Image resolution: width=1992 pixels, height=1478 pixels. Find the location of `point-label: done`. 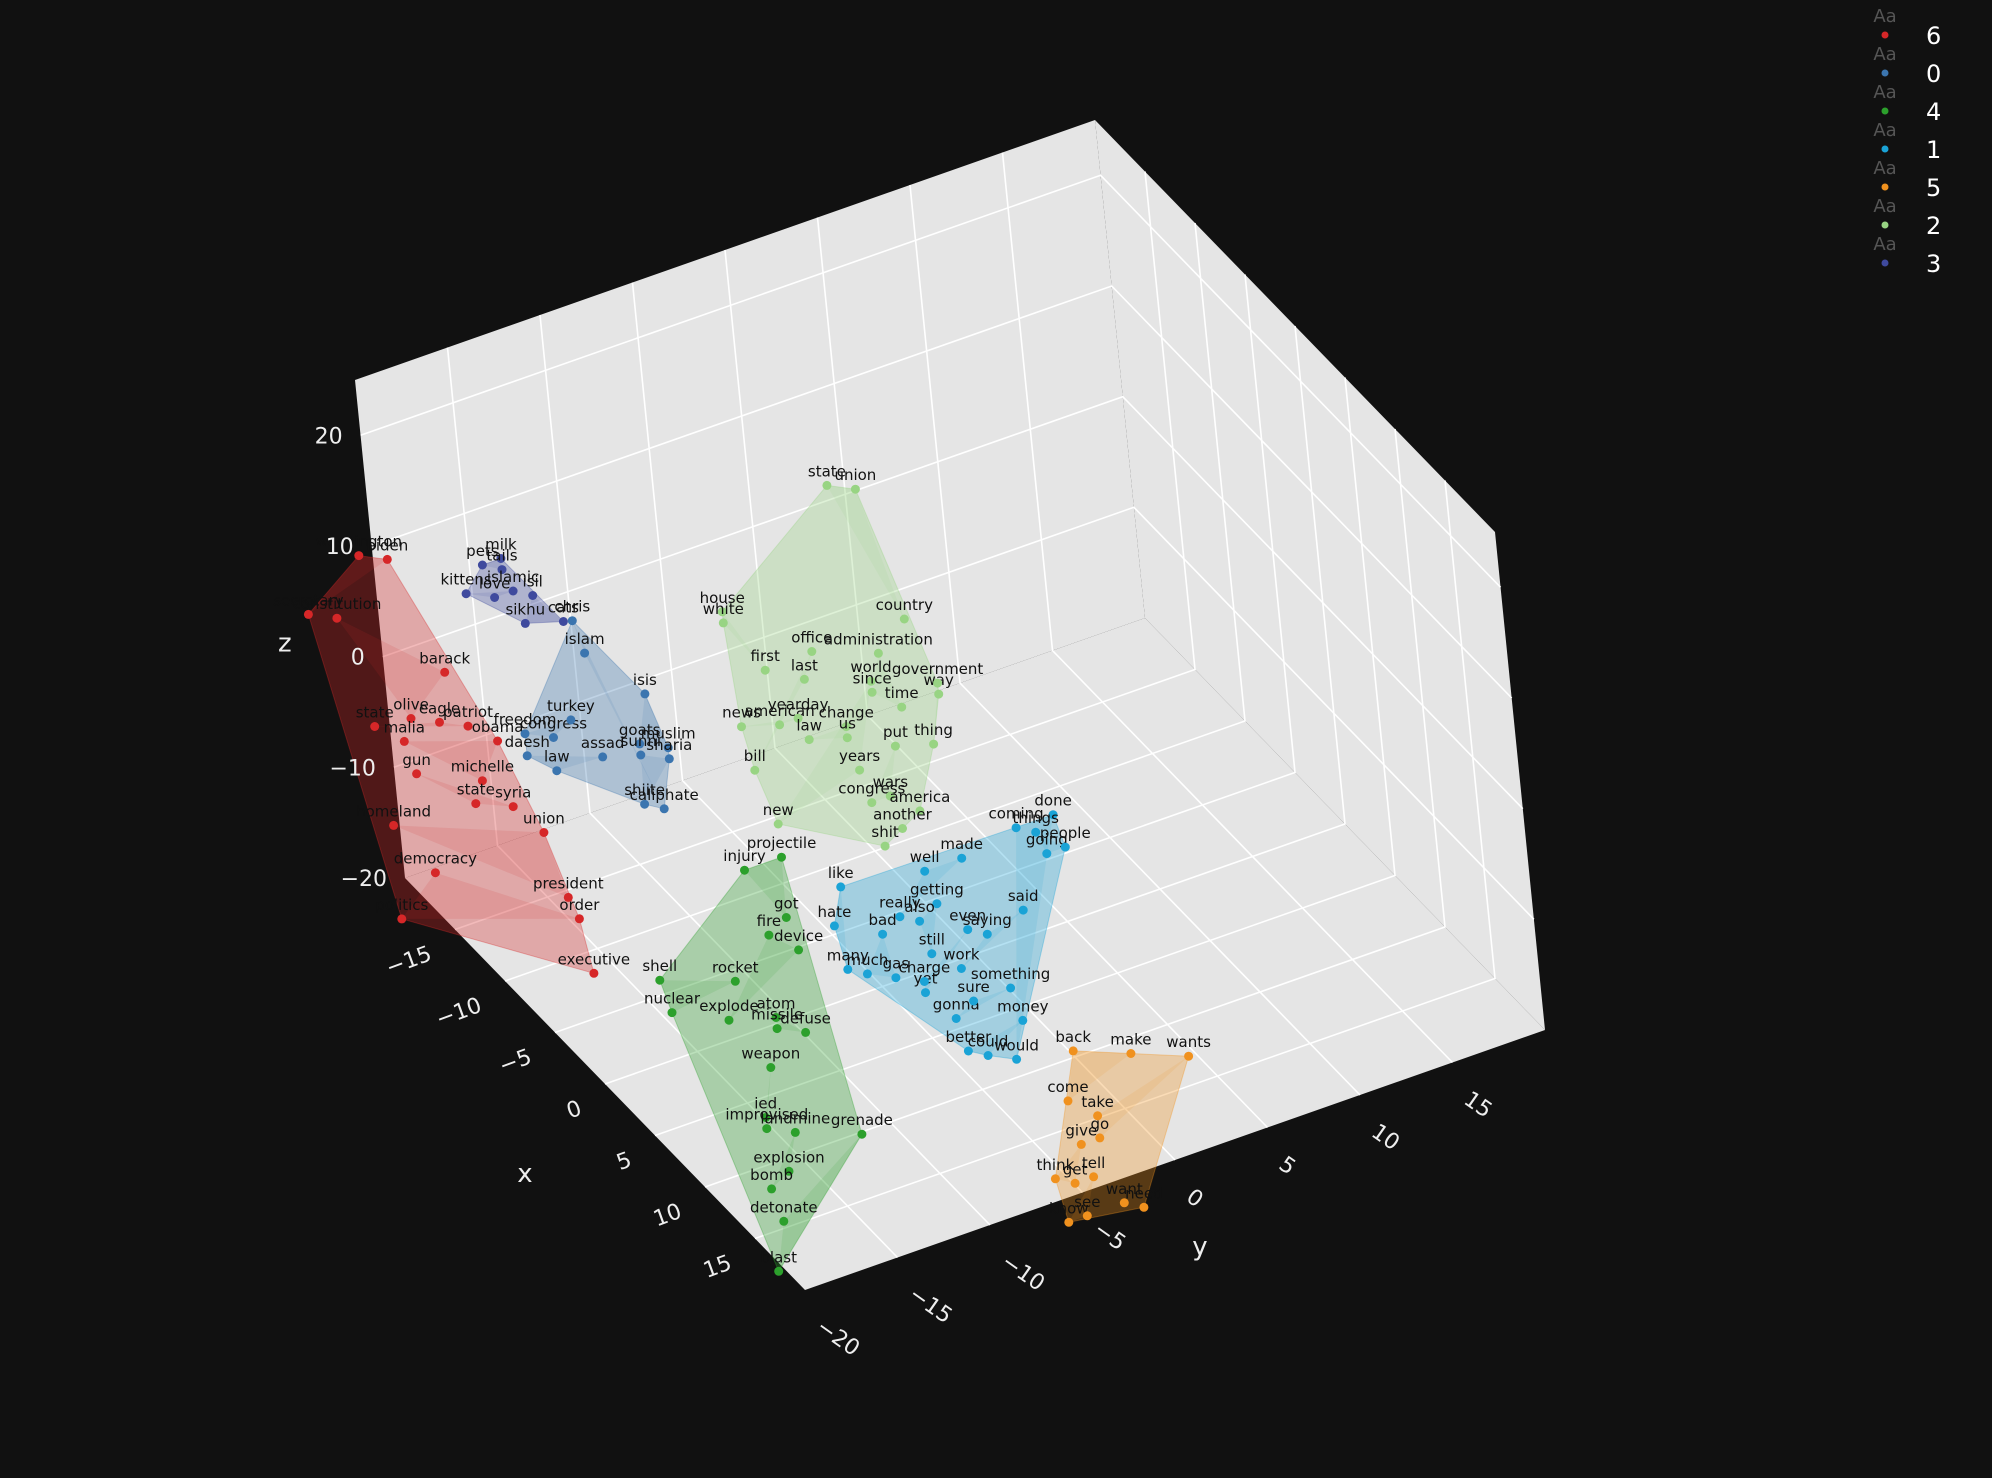

point-label: done is located at coordinates (1052, 801).